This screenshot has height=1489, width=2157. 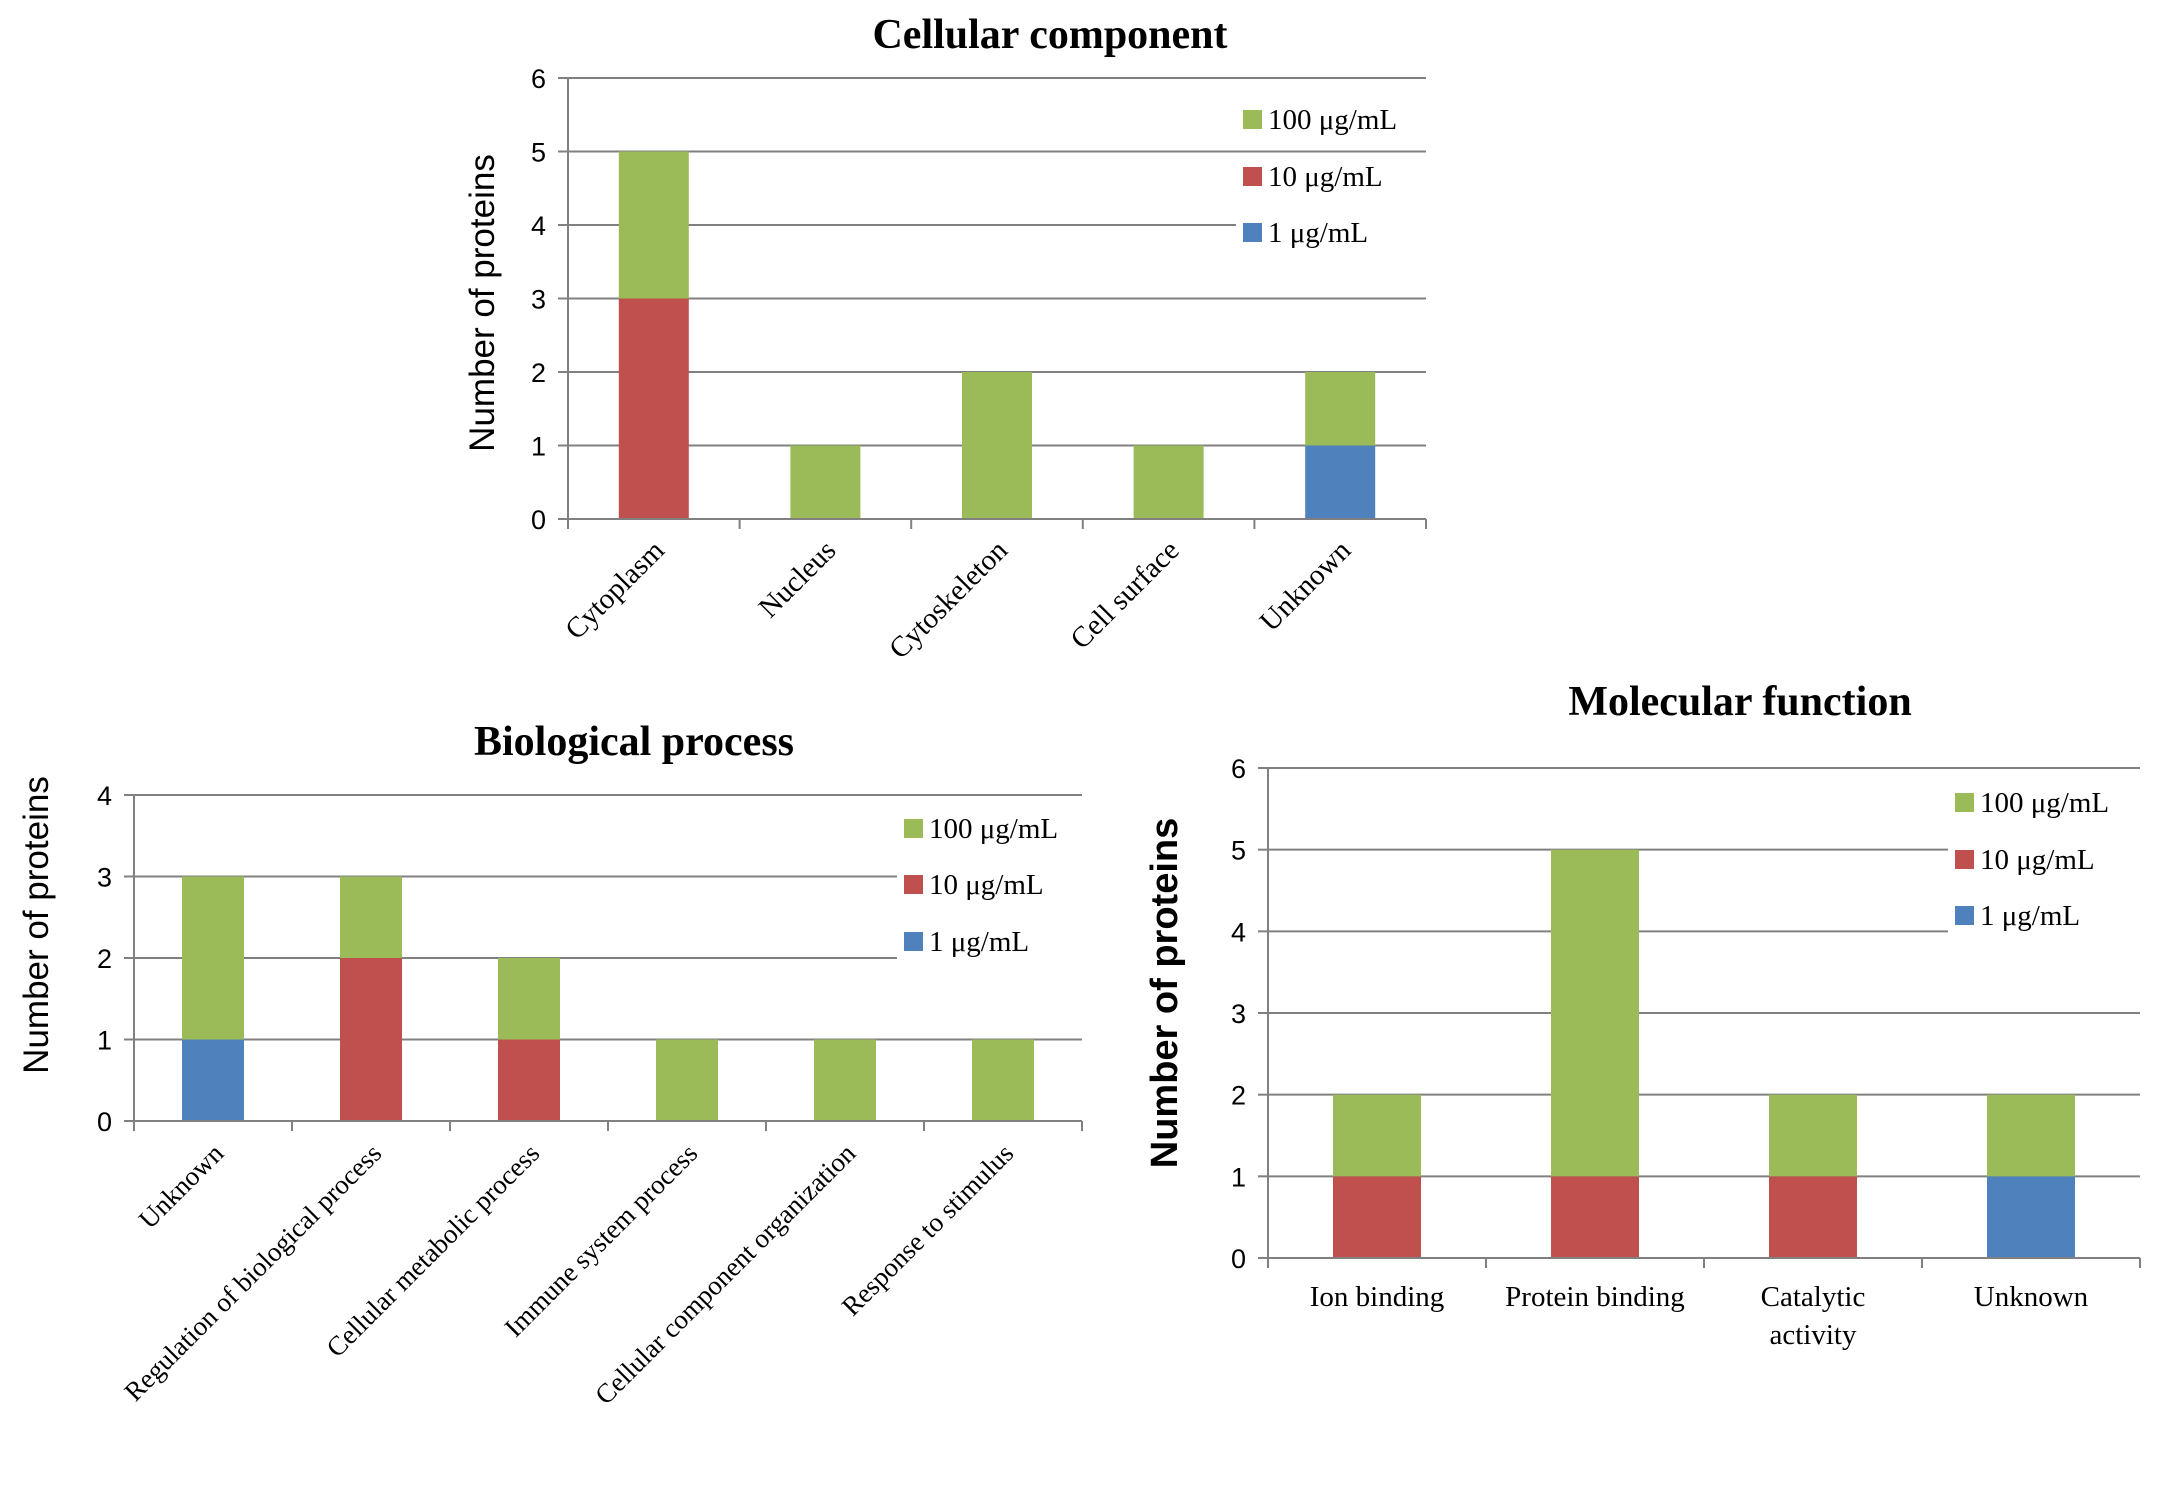 What do you see at coordinates (928, 1230) in the screenshot?
I see `x-tick-label: Response to stimulus` at bounding box center [928, 1230].